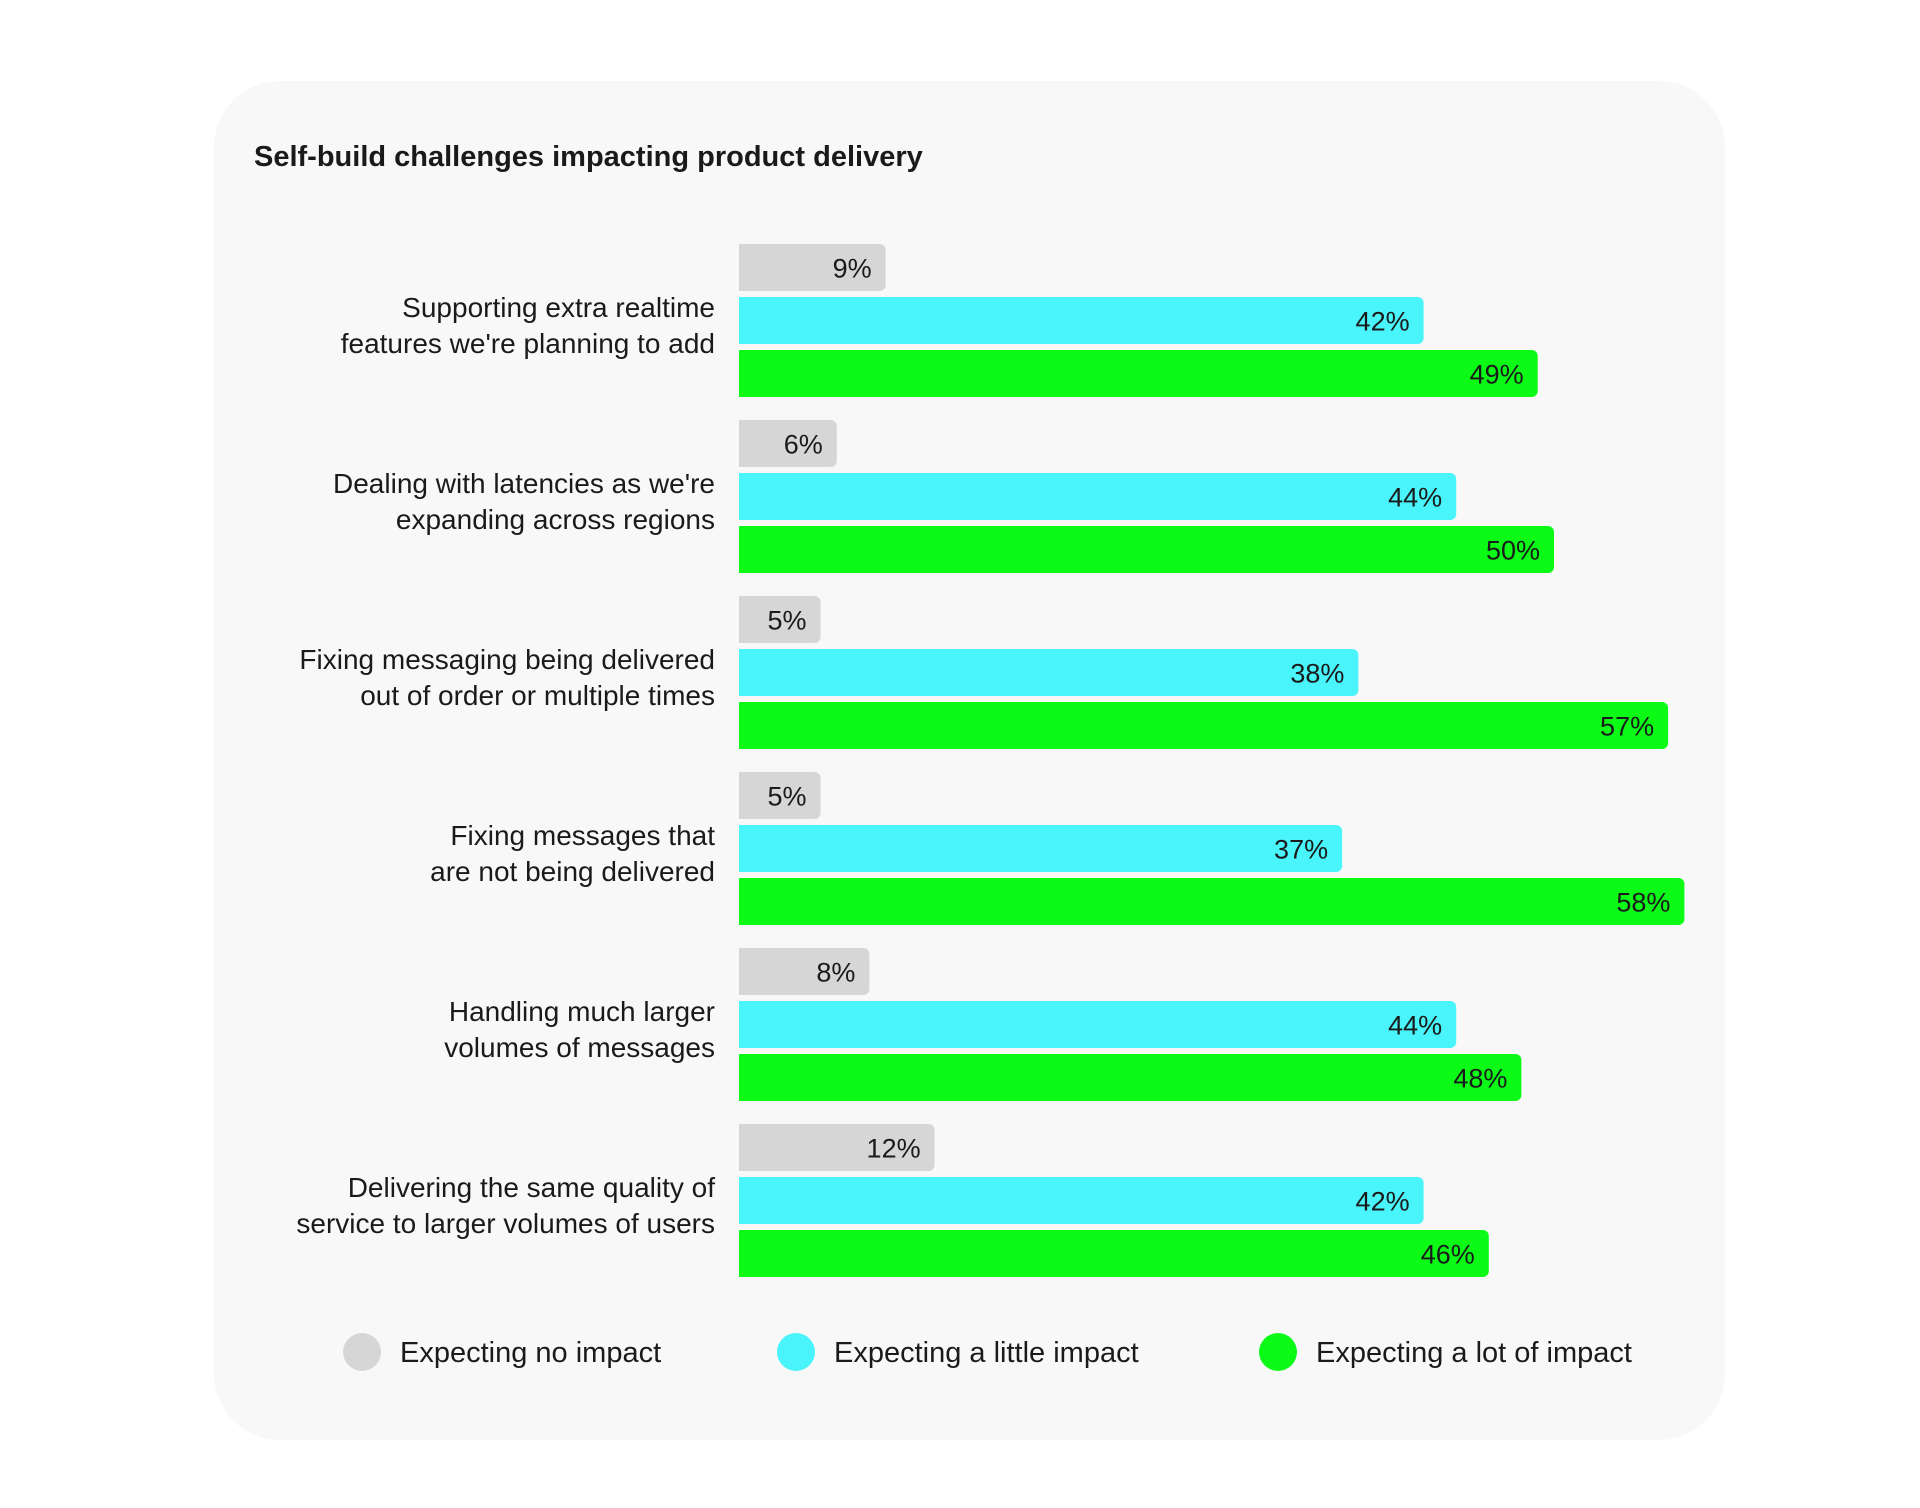 Image resolution: width=1920 pixels, height=1508 pixels. I want to click on bar-group: 50%, so click(1146, 549).